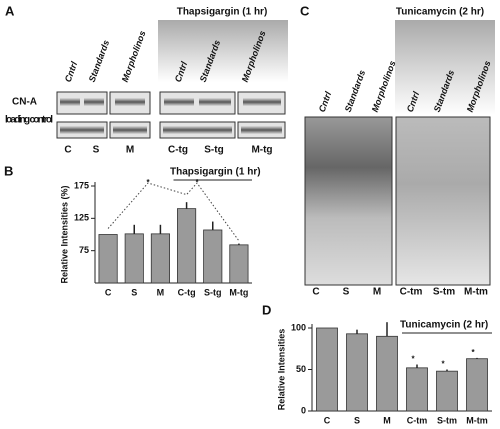  I want to click on y-tick-label: 175, so click(81, 185).